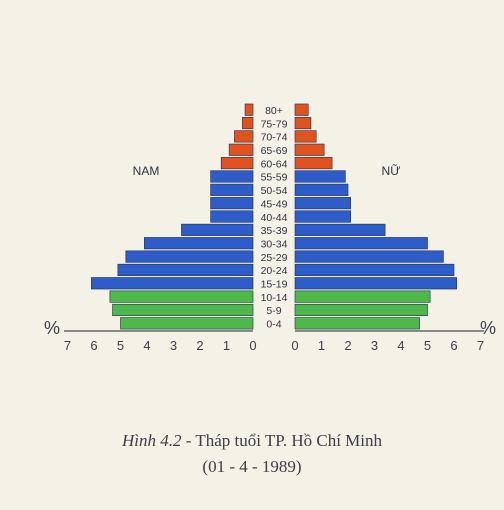 This screenshot has height=510, width=504. What do you see at coordinates (274, 231) in the screenshot?
I see `age-label-35-39: 35-39` at bounding box center [274, 231].